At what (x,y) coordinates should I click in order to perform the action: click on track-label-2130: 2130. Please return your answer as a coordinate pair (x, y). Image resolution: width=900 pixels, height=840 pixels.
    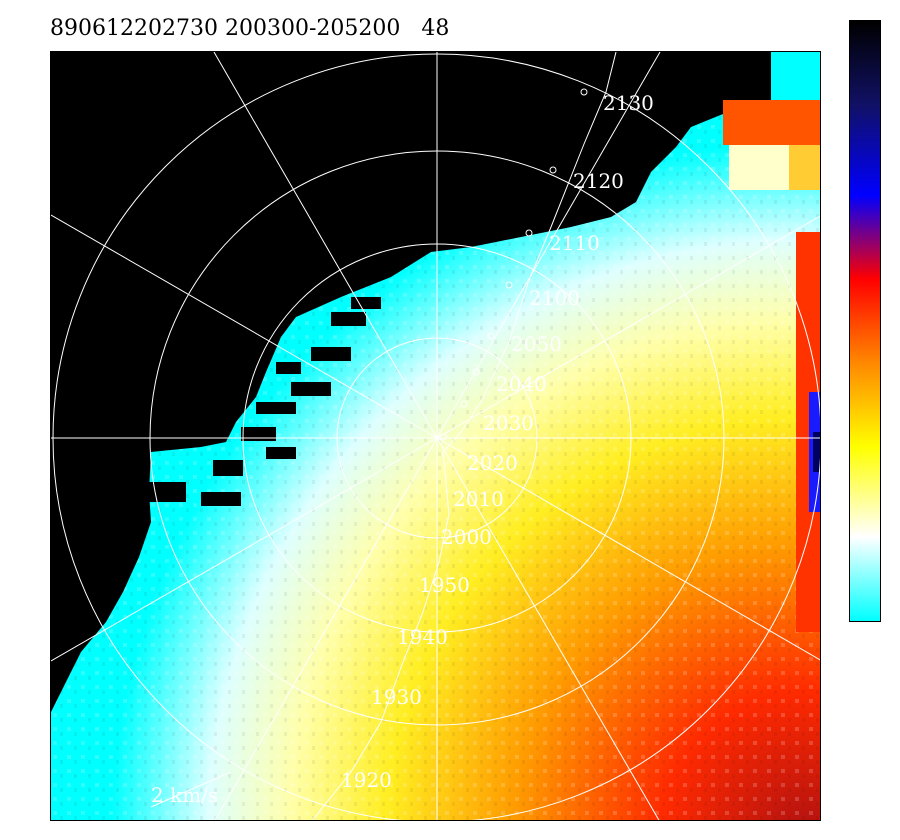
    Looking at the image, I should click on (628, 103).